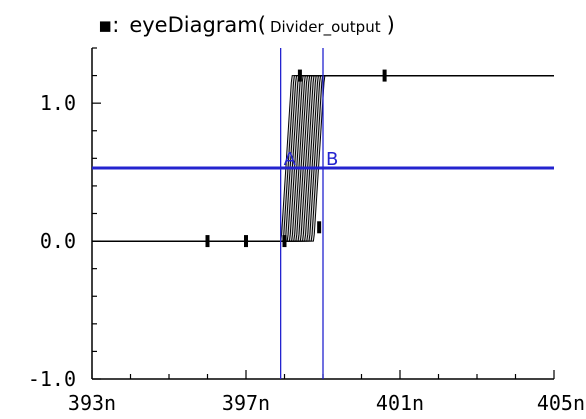 Image resolution: width=586 pixels, height=419 pixels. Describe the element at coordinates (561, 403) in the screenshot. I see `x-tick-label: 405n` at that location.